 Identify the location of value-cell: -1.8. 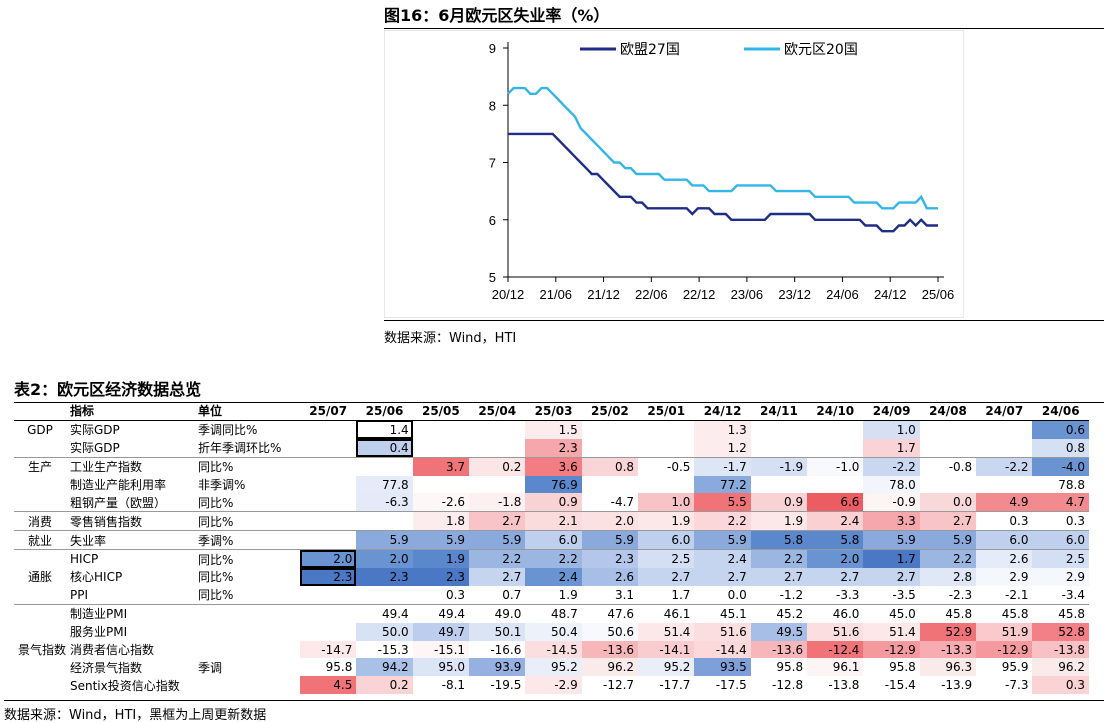
(497, 503).